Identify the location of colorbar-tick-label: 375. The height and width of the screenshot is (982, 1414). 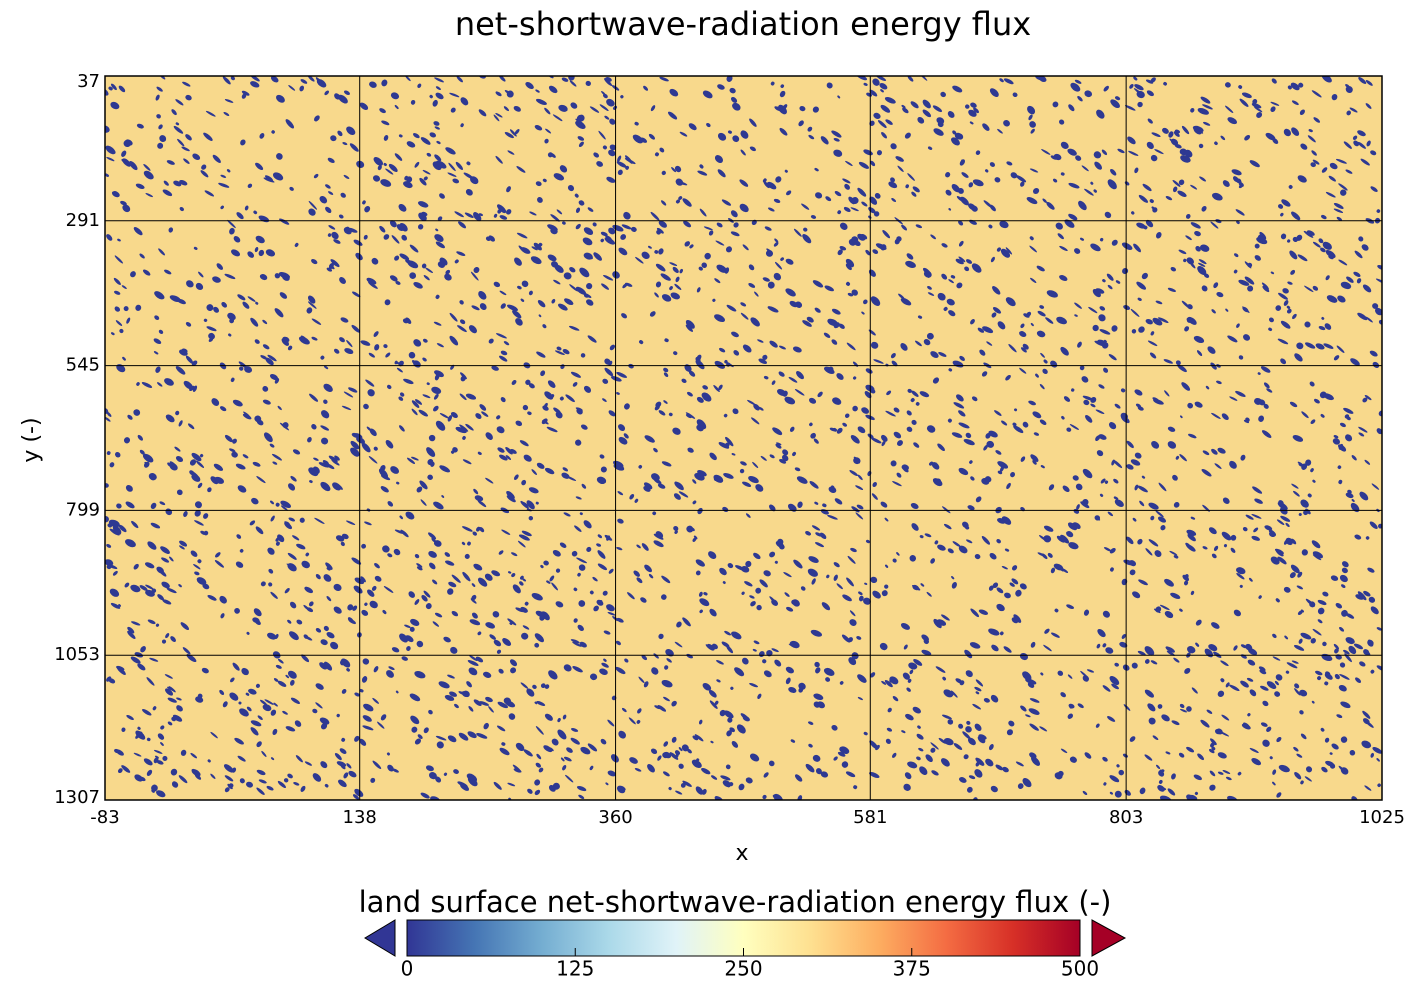
(912, 969).